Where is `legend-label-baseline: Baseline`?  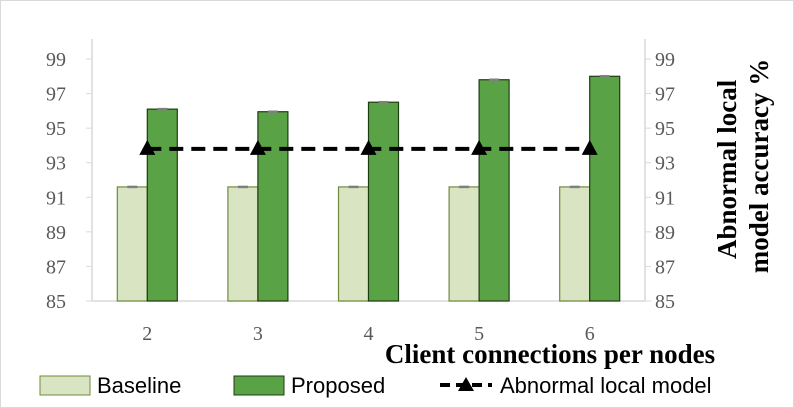
legend-label-baseline: Baseline is located at coordinates (139, 385).